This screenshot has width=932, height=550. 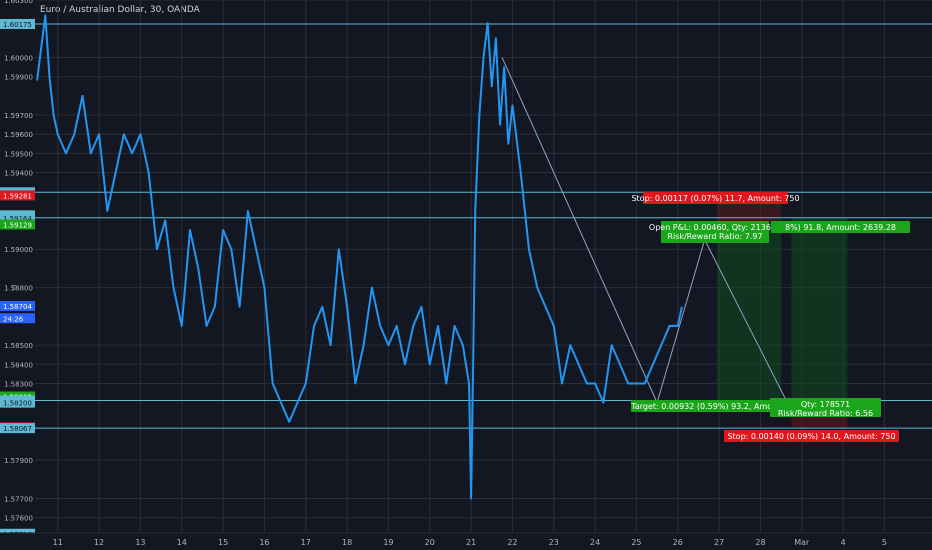 I want to click on x-tick-label: 12, so click(x=99, y=542).